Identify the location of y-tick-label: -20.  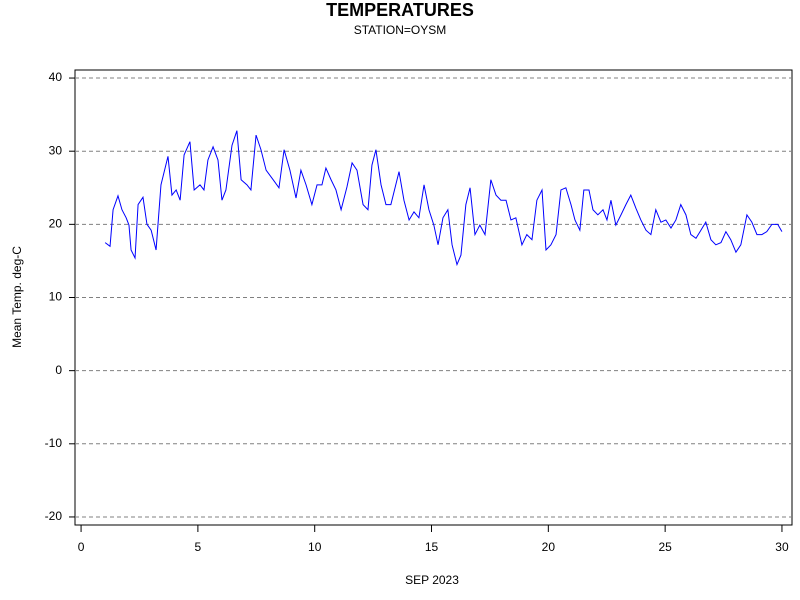
(54, 516).